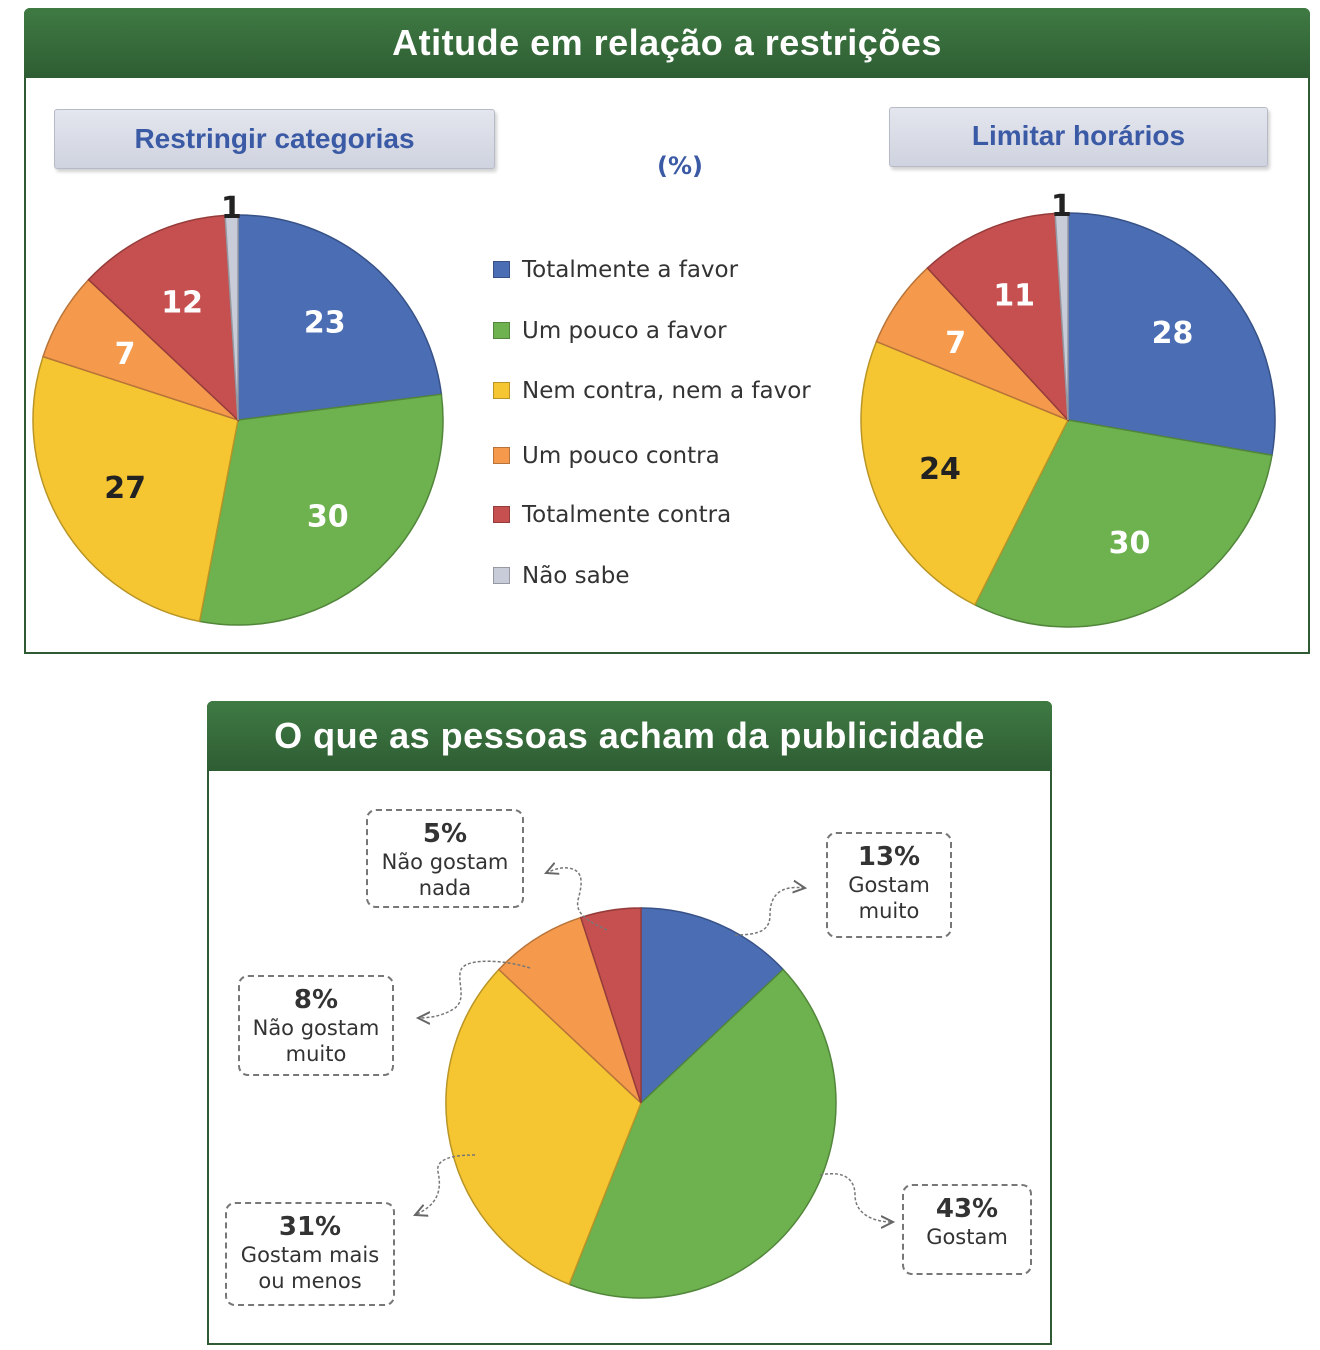 Image resolution: width=1320 pixels, height=1350 pixels. What do you see at coordinates (629, 736) in the screenshot?
I see `advertising-title: O que as pessoas acham da publicidade` at bounding box center [629, 736].